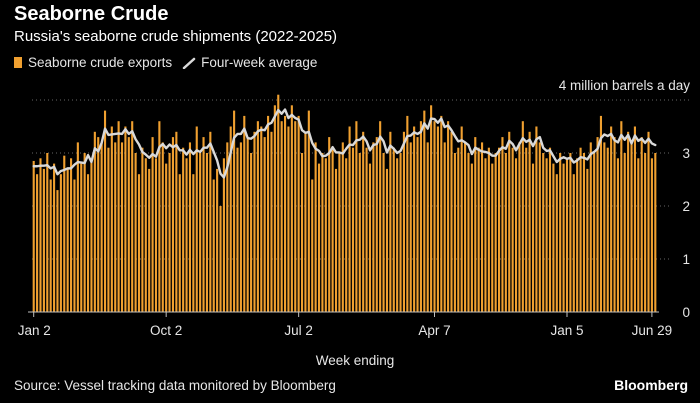  Describe the element at coordinates (652, 330) in the screenshot. I see `x-tick-label: Jun 29` at that location.